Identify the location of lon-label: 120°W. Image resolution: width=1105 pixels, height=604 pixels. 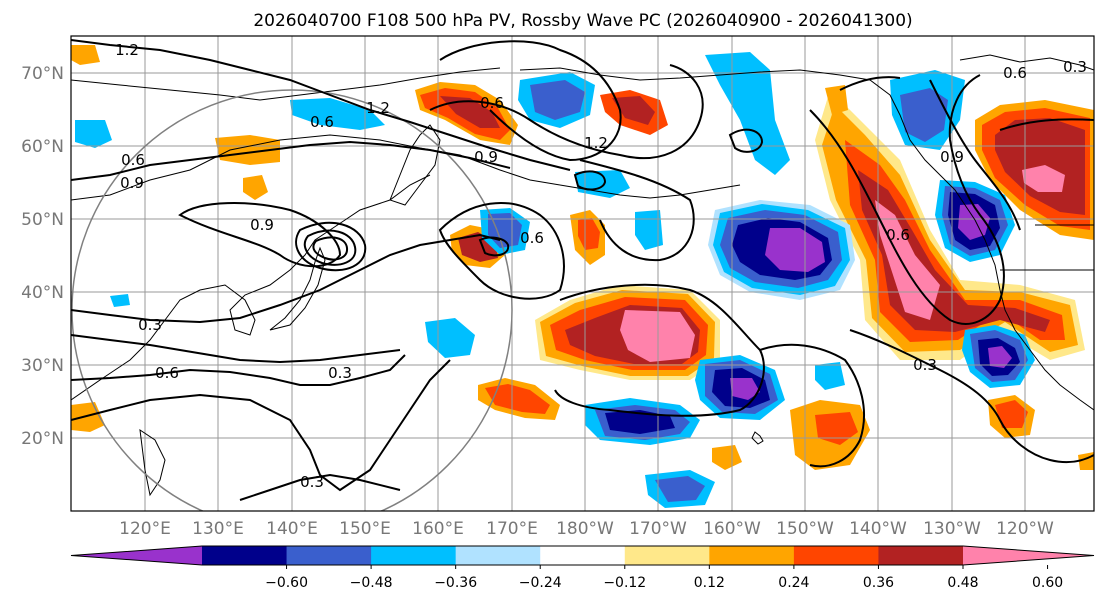
(1025, 529).